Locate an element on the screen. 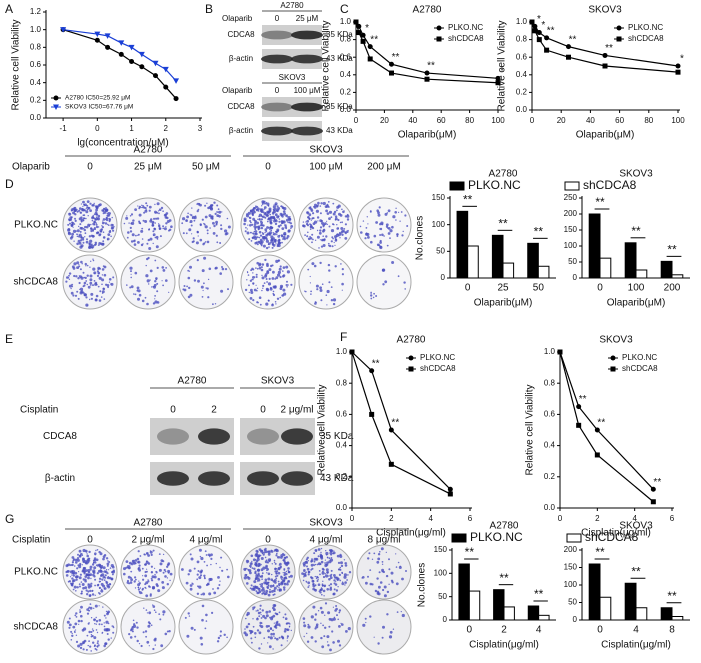 This screenshot has height=663, width=701. x-tick-label: 2 is located at coordinates (166, 128).